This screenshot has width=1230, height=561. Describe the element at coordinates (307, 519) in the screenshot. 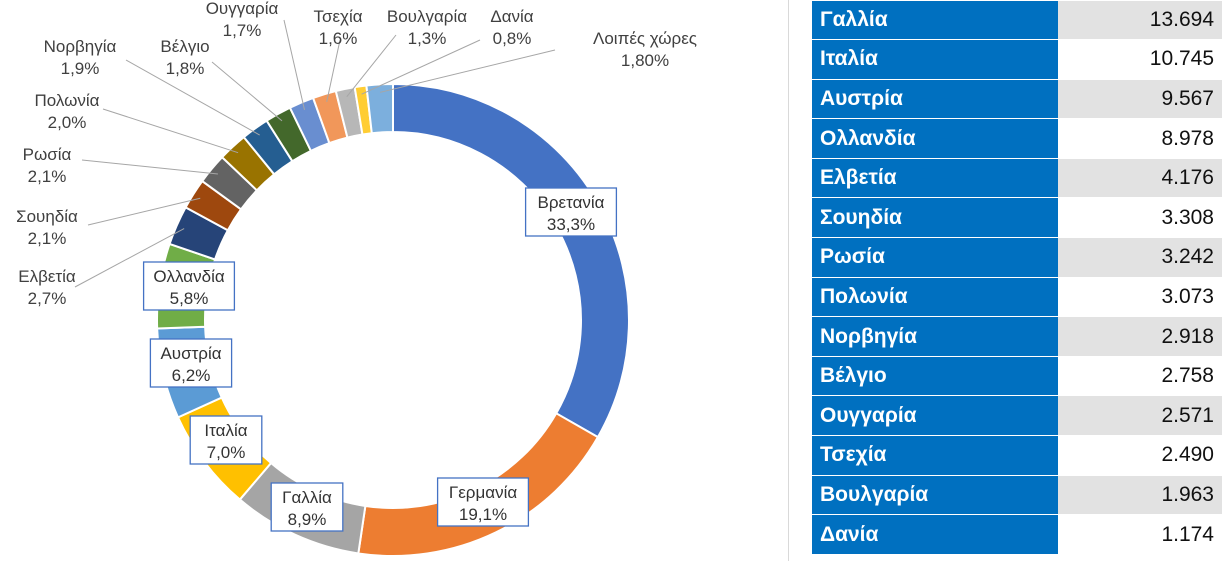

I see `slice-value-γαλλία: 8,9%` at that location.